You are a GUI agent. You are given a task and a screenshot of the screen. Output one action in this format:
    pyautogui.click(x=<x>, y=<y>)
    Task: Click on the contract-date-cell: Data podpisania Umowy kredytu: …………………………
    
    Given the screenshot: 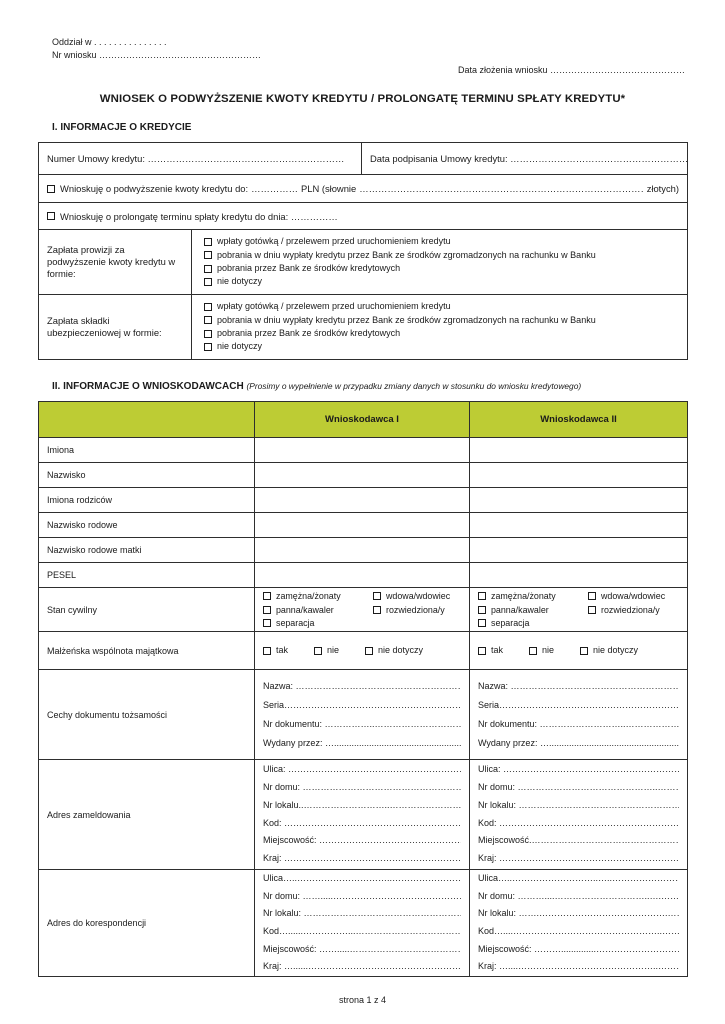 What is the action you would take?
    pyautogui.click(x=524, y=158)
    